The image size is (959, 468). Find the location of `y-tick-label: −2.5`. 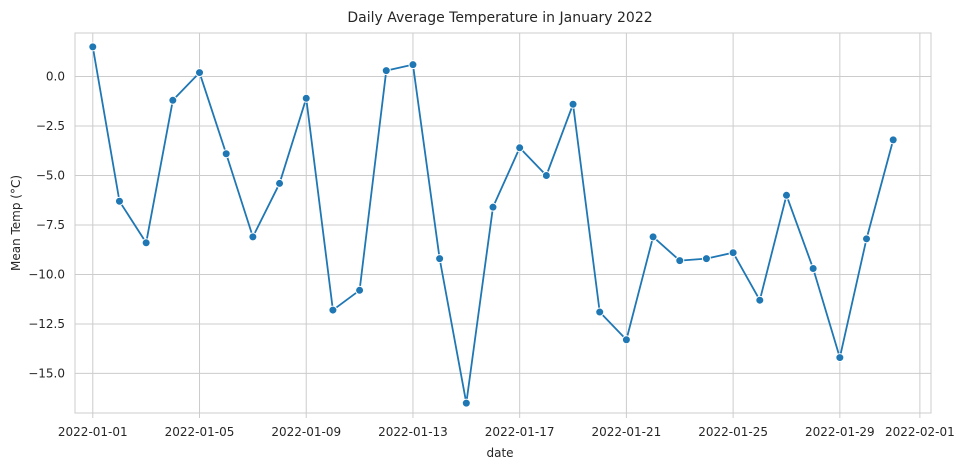

y-tick-label: −2.5 is located at coordinates (50, 126).